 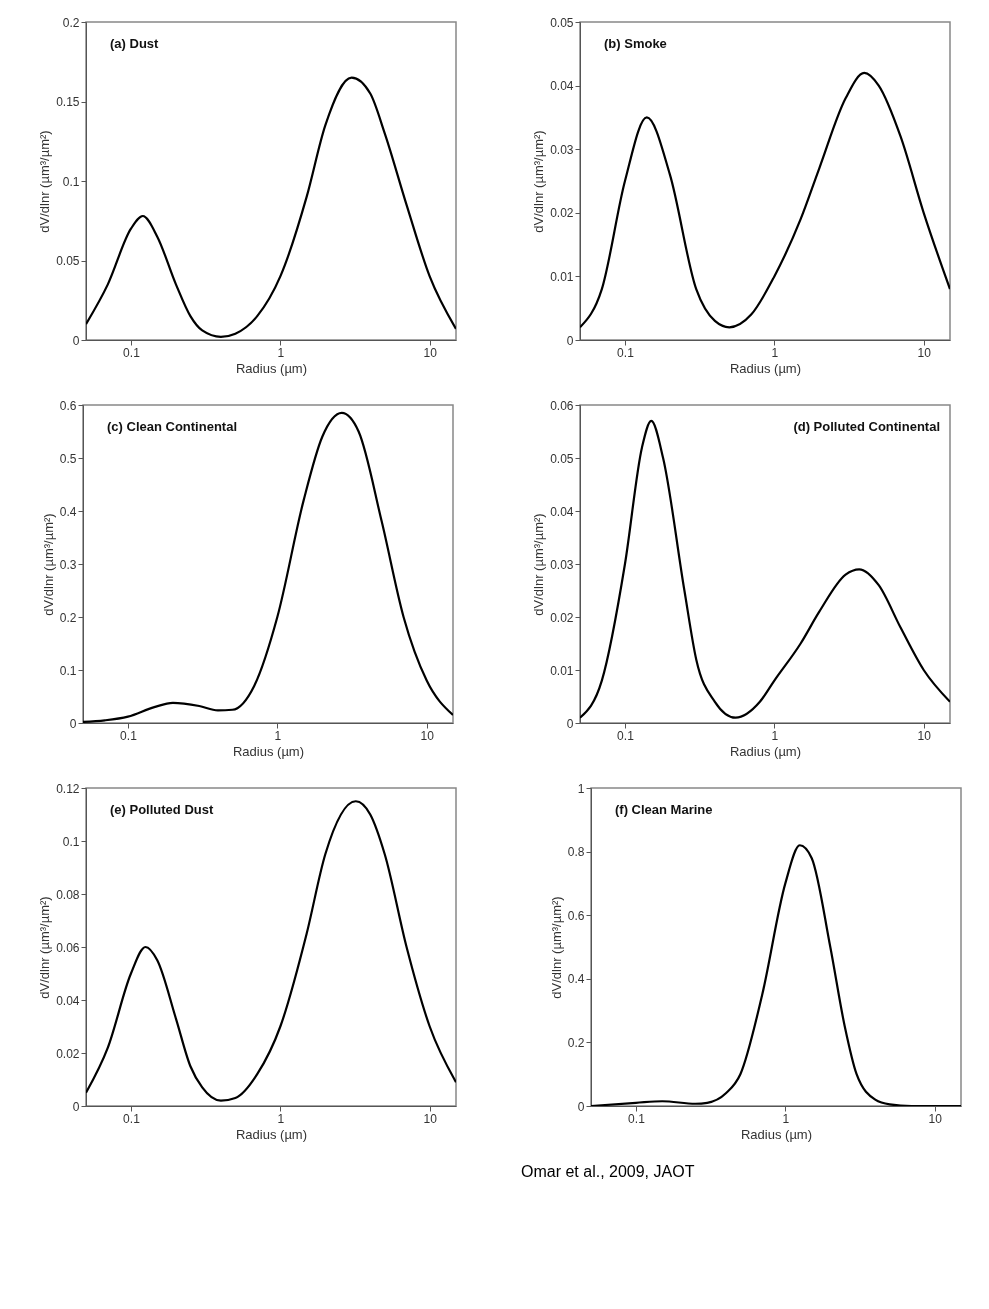 I want to click on y-tick-label: 0.5, so click(x=68, y=458).